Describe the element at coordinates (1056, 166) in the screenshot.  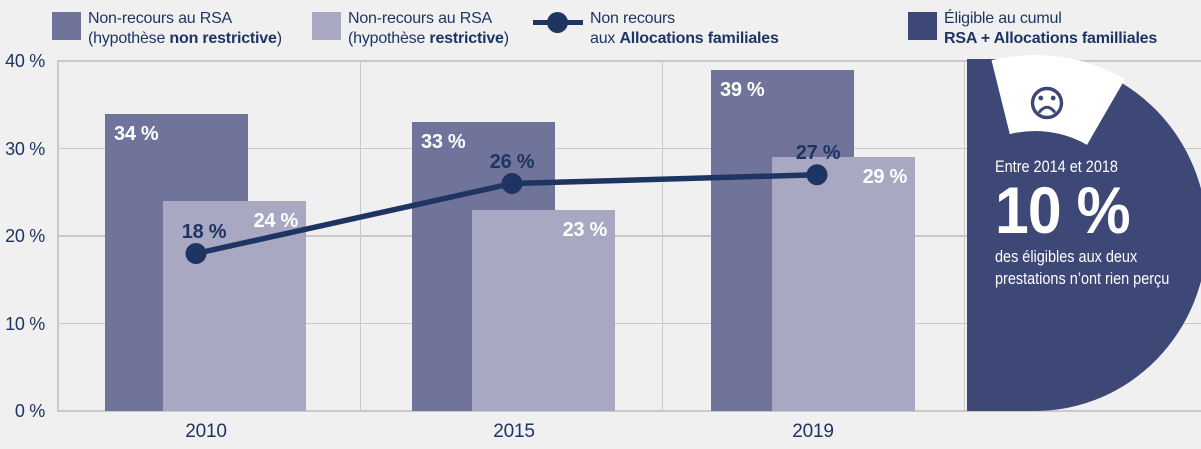
I see `callout-period: Entre 2014 et 2018` at that location.